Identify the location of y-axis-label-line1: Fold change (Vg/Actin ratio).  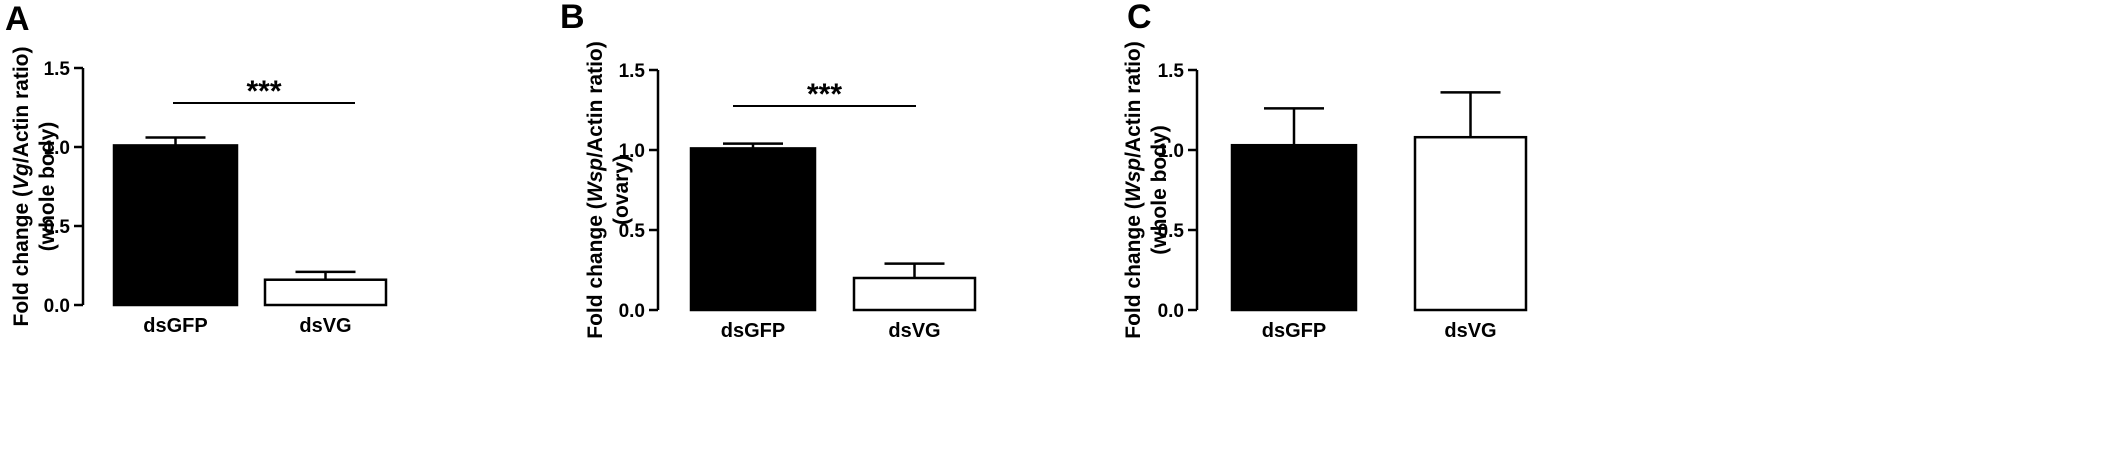
(21, 186).